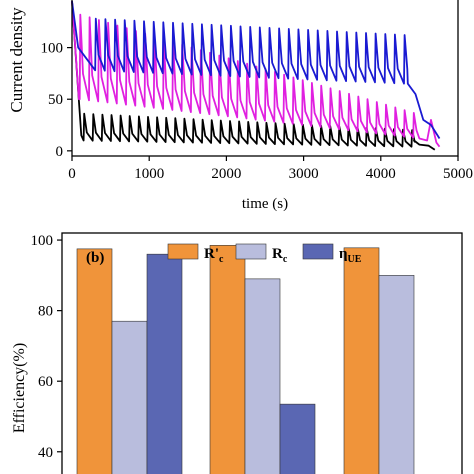 The height and width of the screenshot is (474, 474). What do you see at coordinates (265, 204) in the screenshot?
I see `x-axis-label: time (s)` at bounding box center [265, 204].